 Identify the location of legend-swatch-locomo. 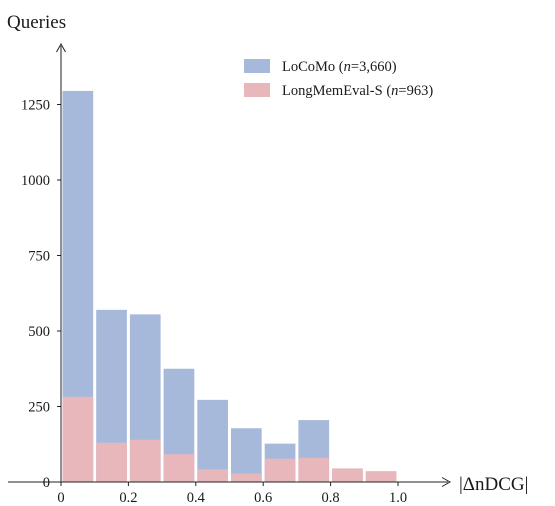
(257, 66).